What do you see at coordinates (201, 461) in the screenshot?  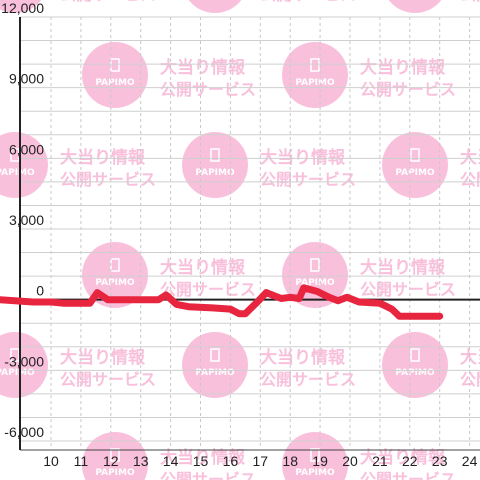 I see `x-tick-label: 15` at bounding box center [201, 461].